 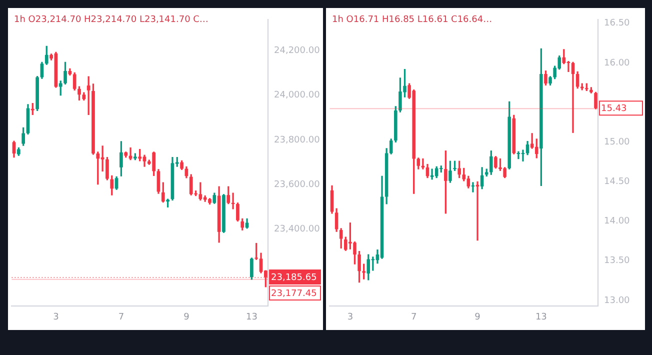 What do you see at coordinates (617, 182) in the screenshot?
I see `y-tick-label: 14.50` at bounding box center [617, 182].